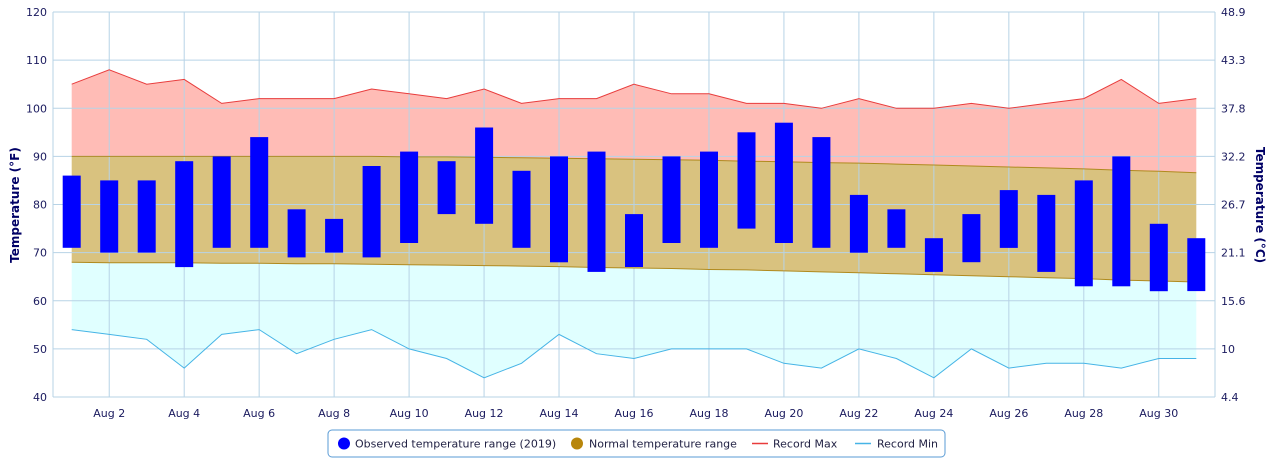 The width and height of the screenshot is (1270, 469). What do you see at coordinates (184, 413) in the screenshot?
I see `x-tick-label: Aug 4` at bounding box center [184, 413].